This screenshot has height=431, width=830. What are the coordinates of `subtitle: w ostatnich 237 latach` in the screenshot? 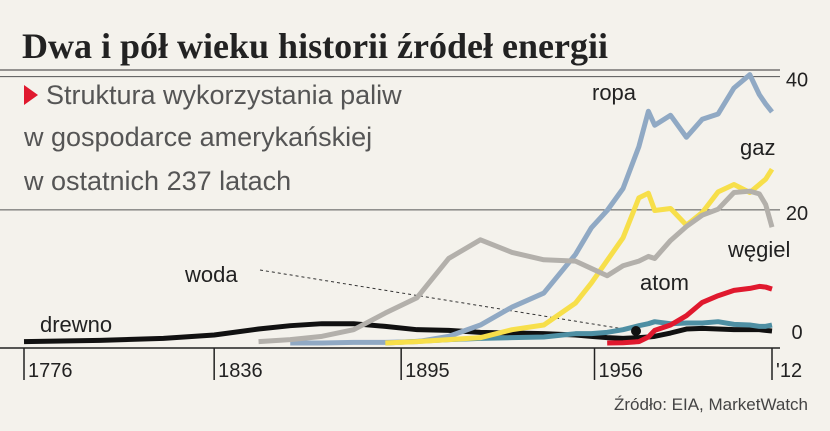 It's located at (157, 181).